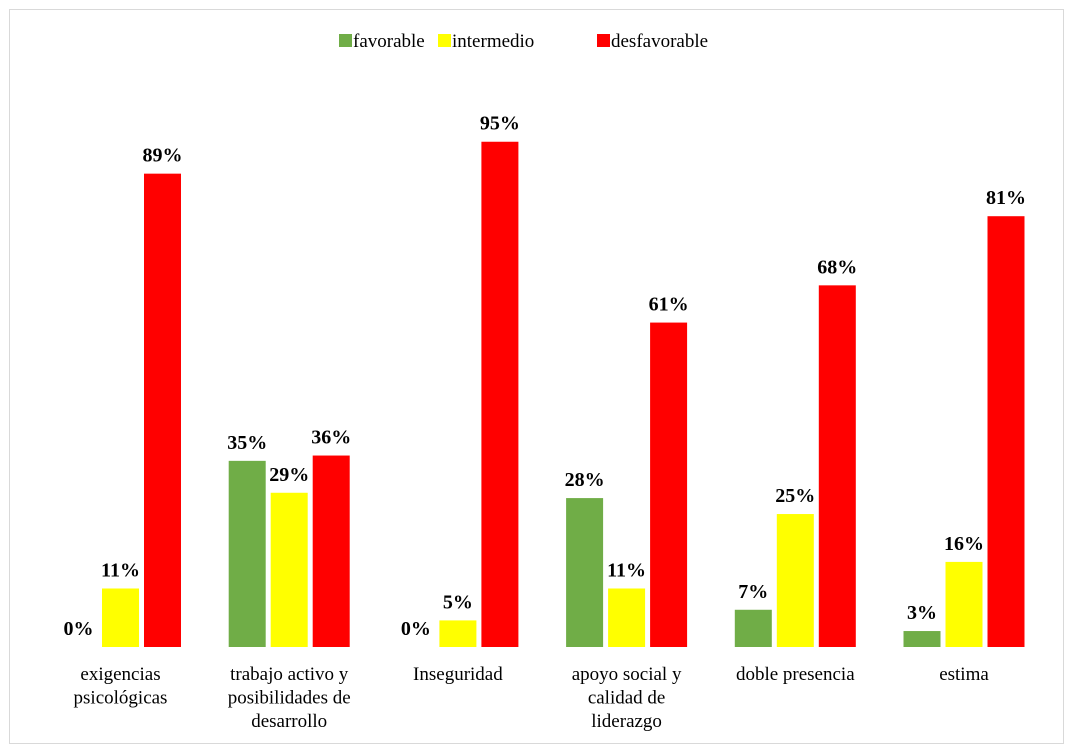 The height and width of the screenshot is (754, 1075). I want to click on value-label-desfavorable-4: 68%, so click(837, 267).